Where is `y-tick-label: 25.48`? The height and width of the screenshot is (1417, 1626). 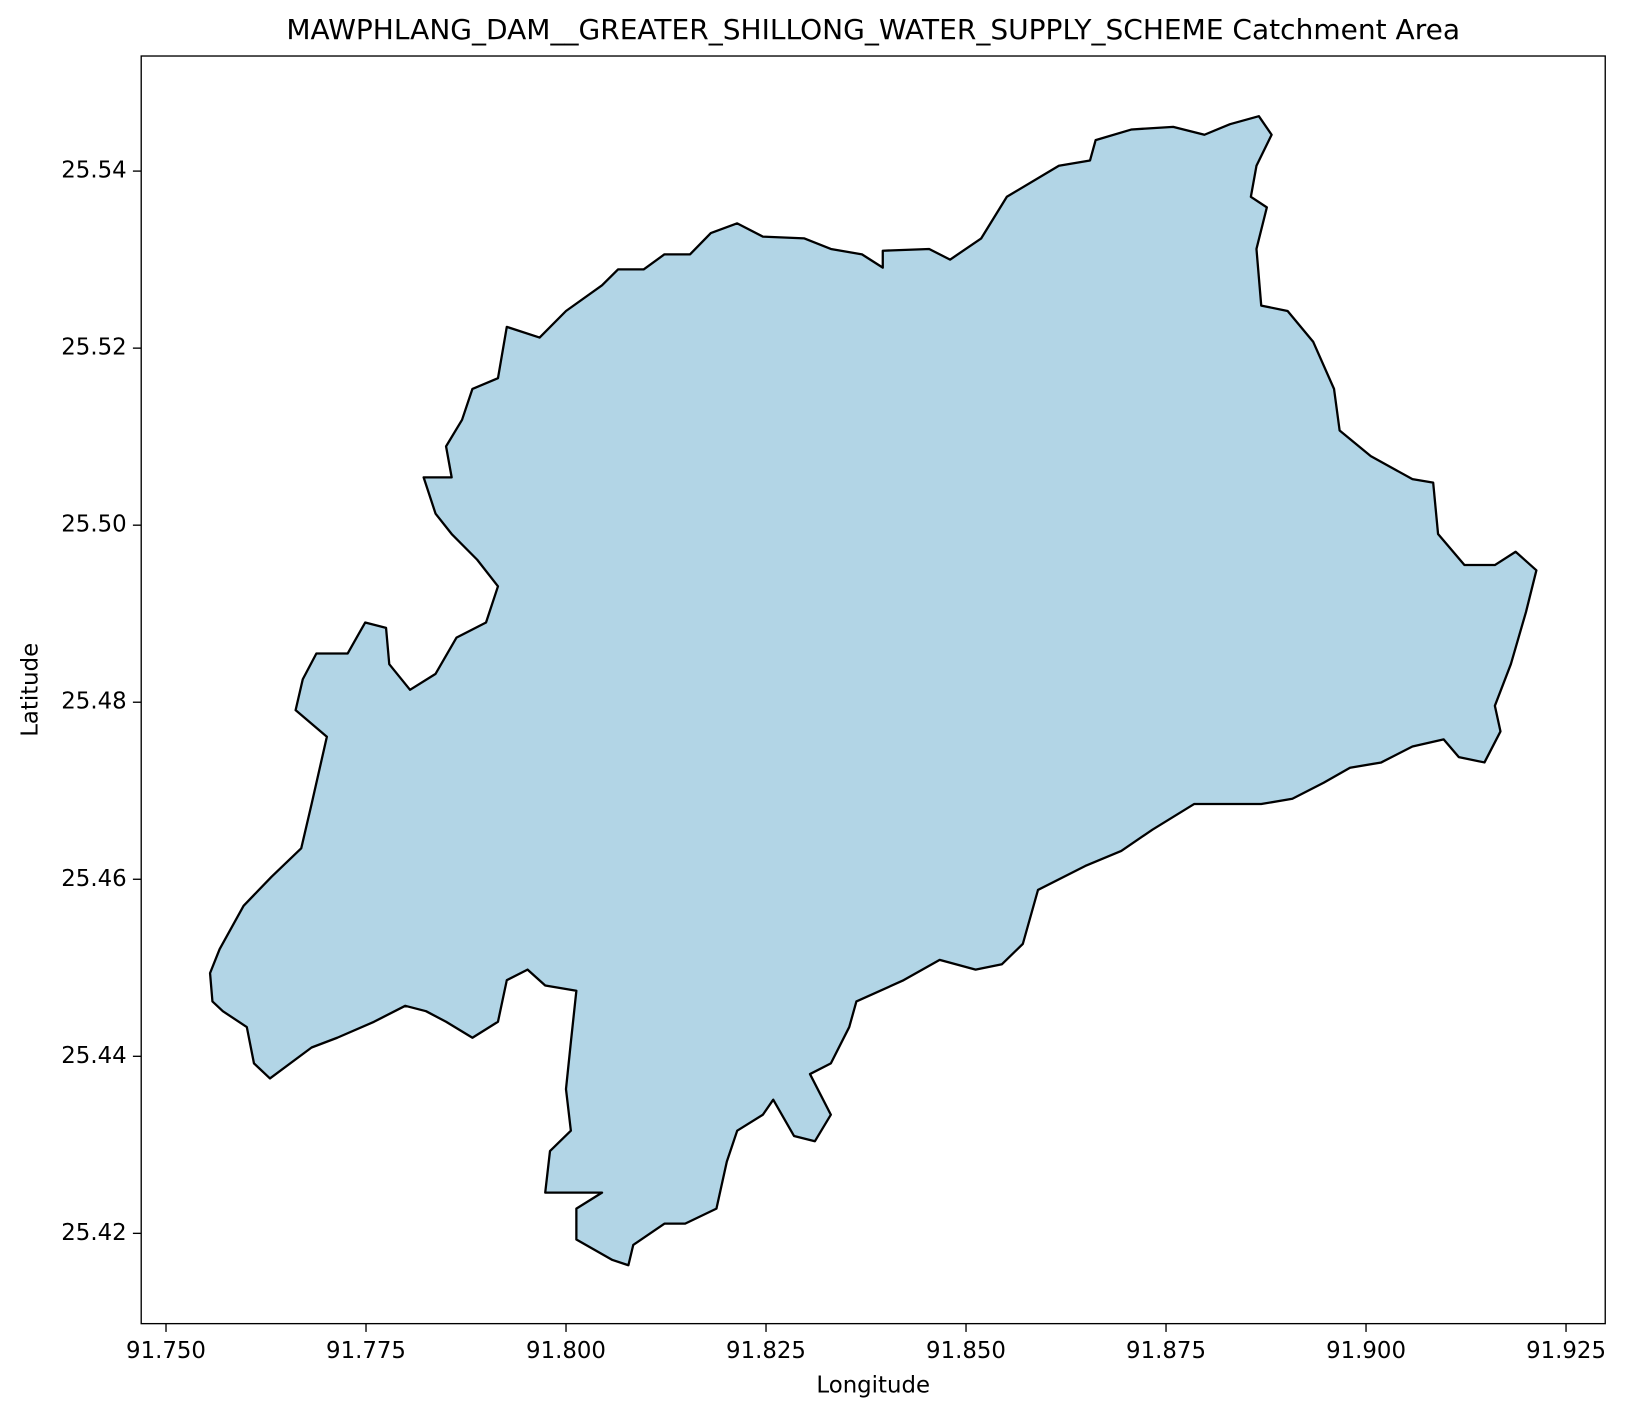 y-tick-label: 25.48 is located at coordinates (93, 702).